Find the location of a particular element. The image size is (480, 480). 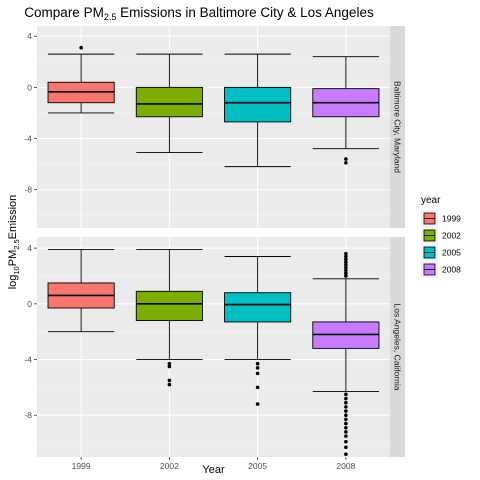

y-axis-title: log10PM2.5Emission is located at coordinates (14, 242).